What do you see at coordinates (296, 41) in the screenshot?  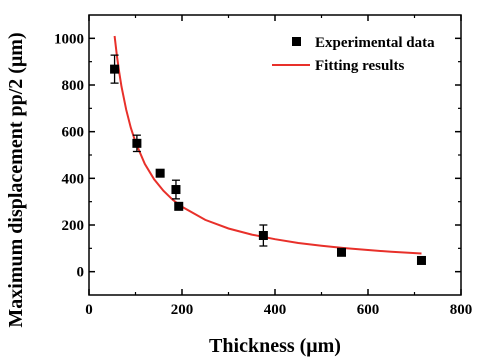 I see `legend-marker-experimental` at bounding box center [296, 41].